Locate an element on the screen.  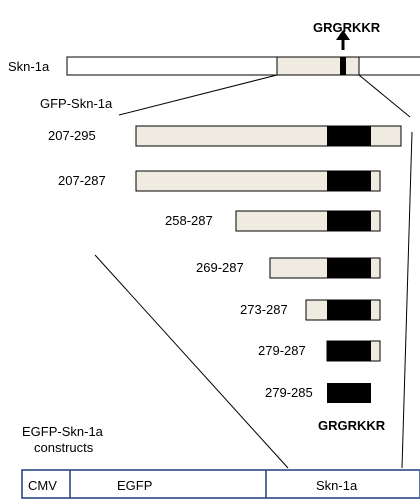
construct-258-287: 258-287 is located at coordinates (273, 221).